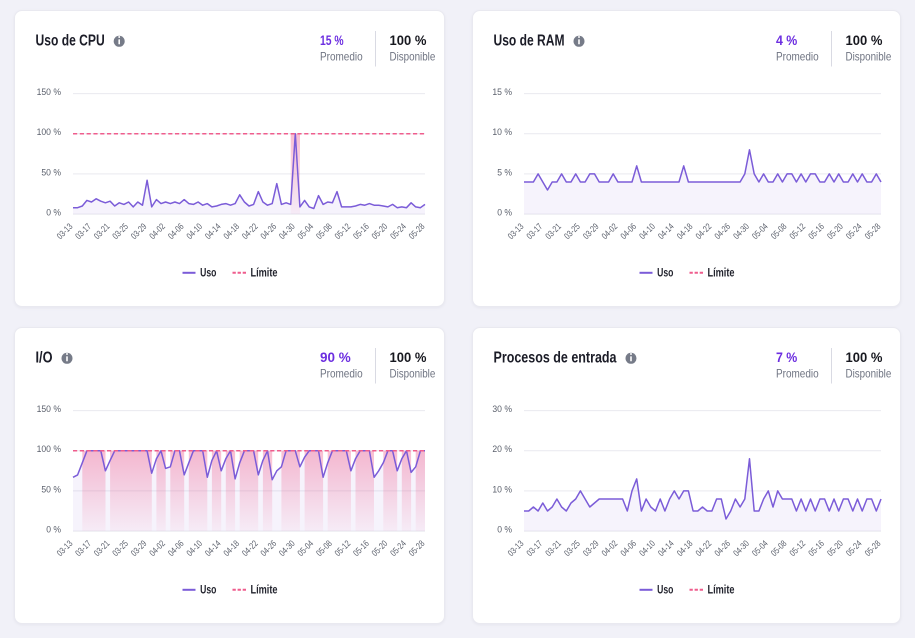 The width and height of the screenshot is (915, 638). What do you see at coordinates (787, 357) in the screenshot?
I see `svg-text: 7 %` at bounding box center [787, 357].